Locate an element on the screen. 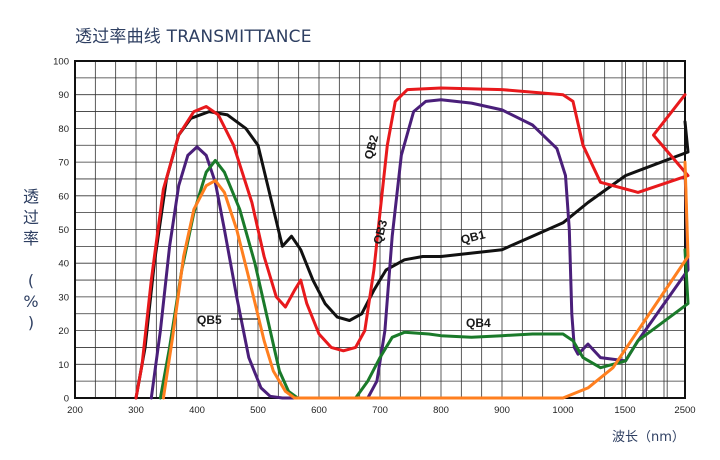 This screenshot has height=460, width=720. y-tick-label: 100 is located at coordinates (61, 62).